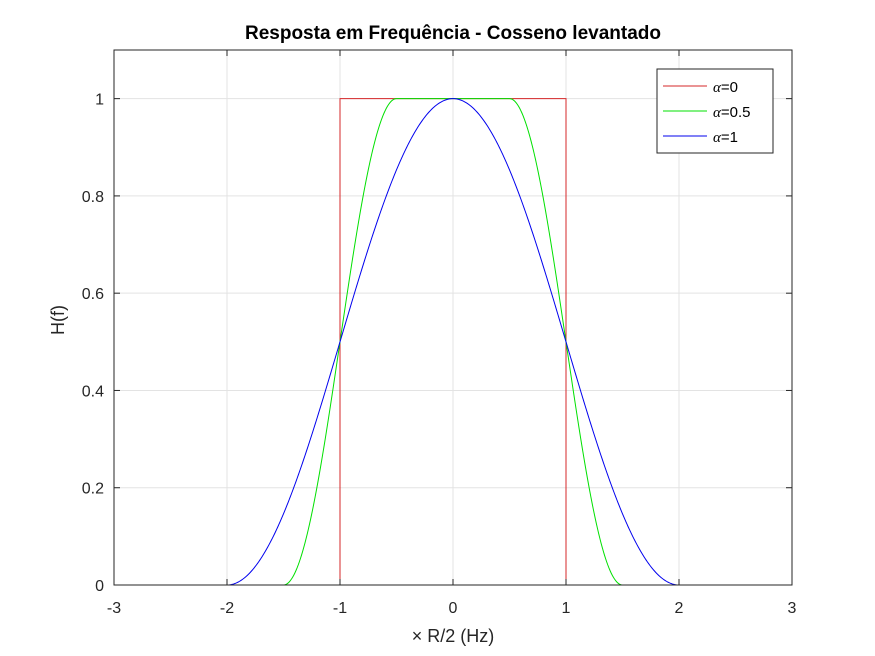 The height and width of the screenshot is (656, 875). I want to click on y-tick-label: 0.8, so click(93, 197).